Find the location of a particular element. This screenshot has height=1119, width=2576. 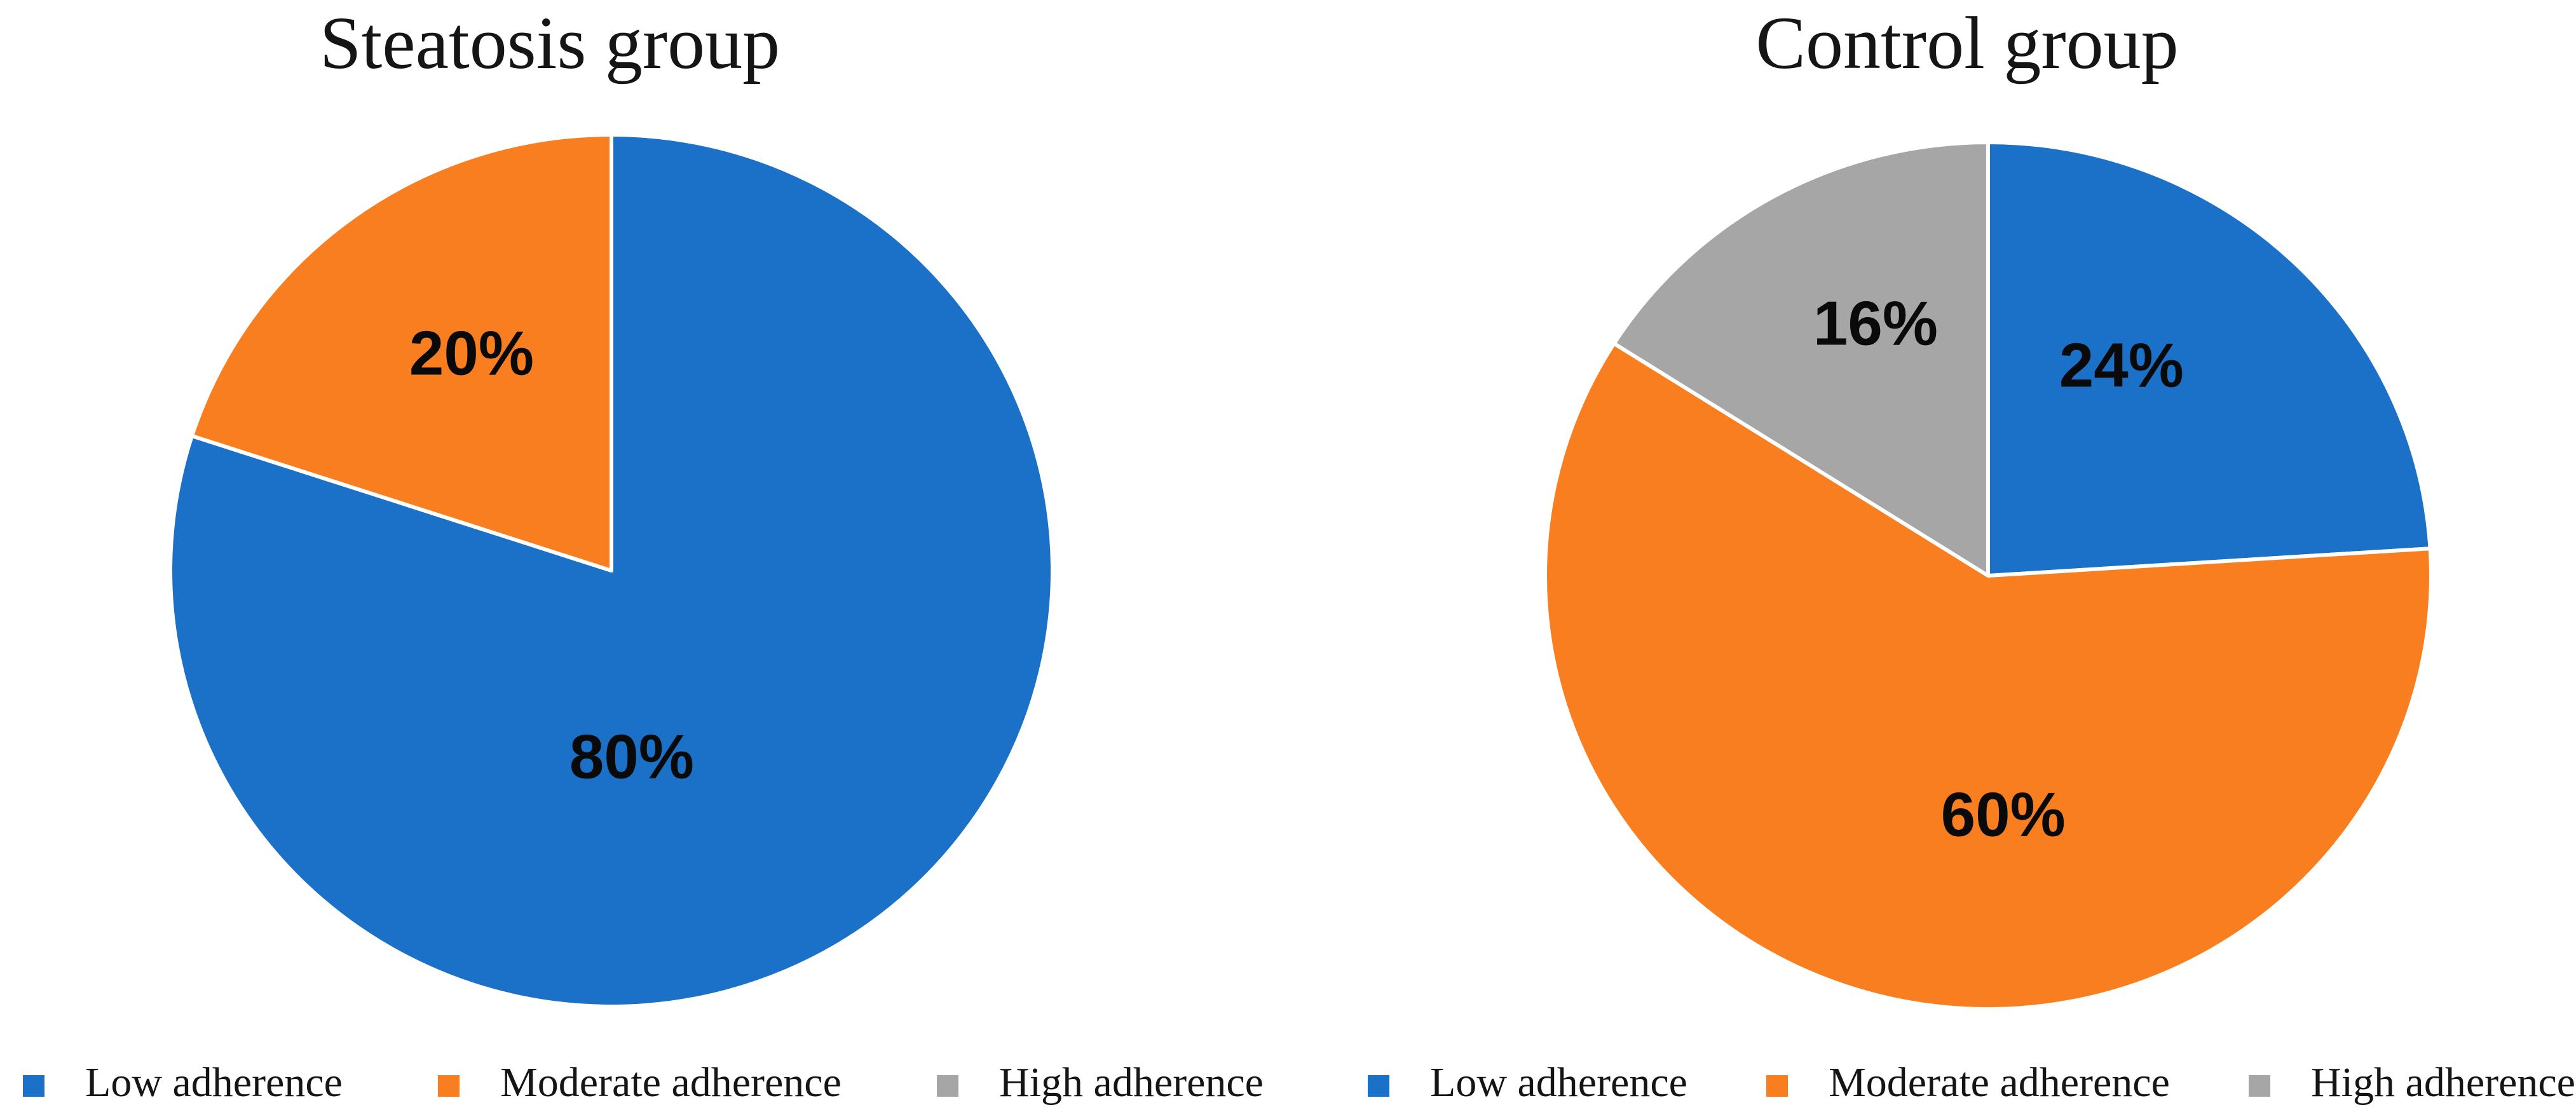

pie-control-slice-high-adherence is located at coordinates (1801, 359).